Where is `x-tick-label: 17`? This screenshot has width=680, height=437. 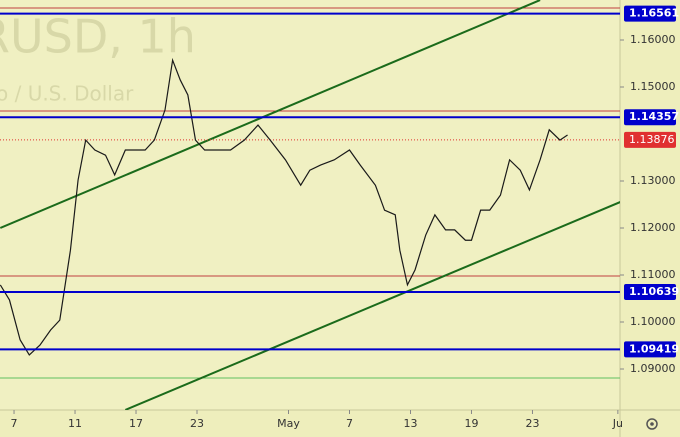 x-tick-label: 17 is located at coordinates (136, 423).